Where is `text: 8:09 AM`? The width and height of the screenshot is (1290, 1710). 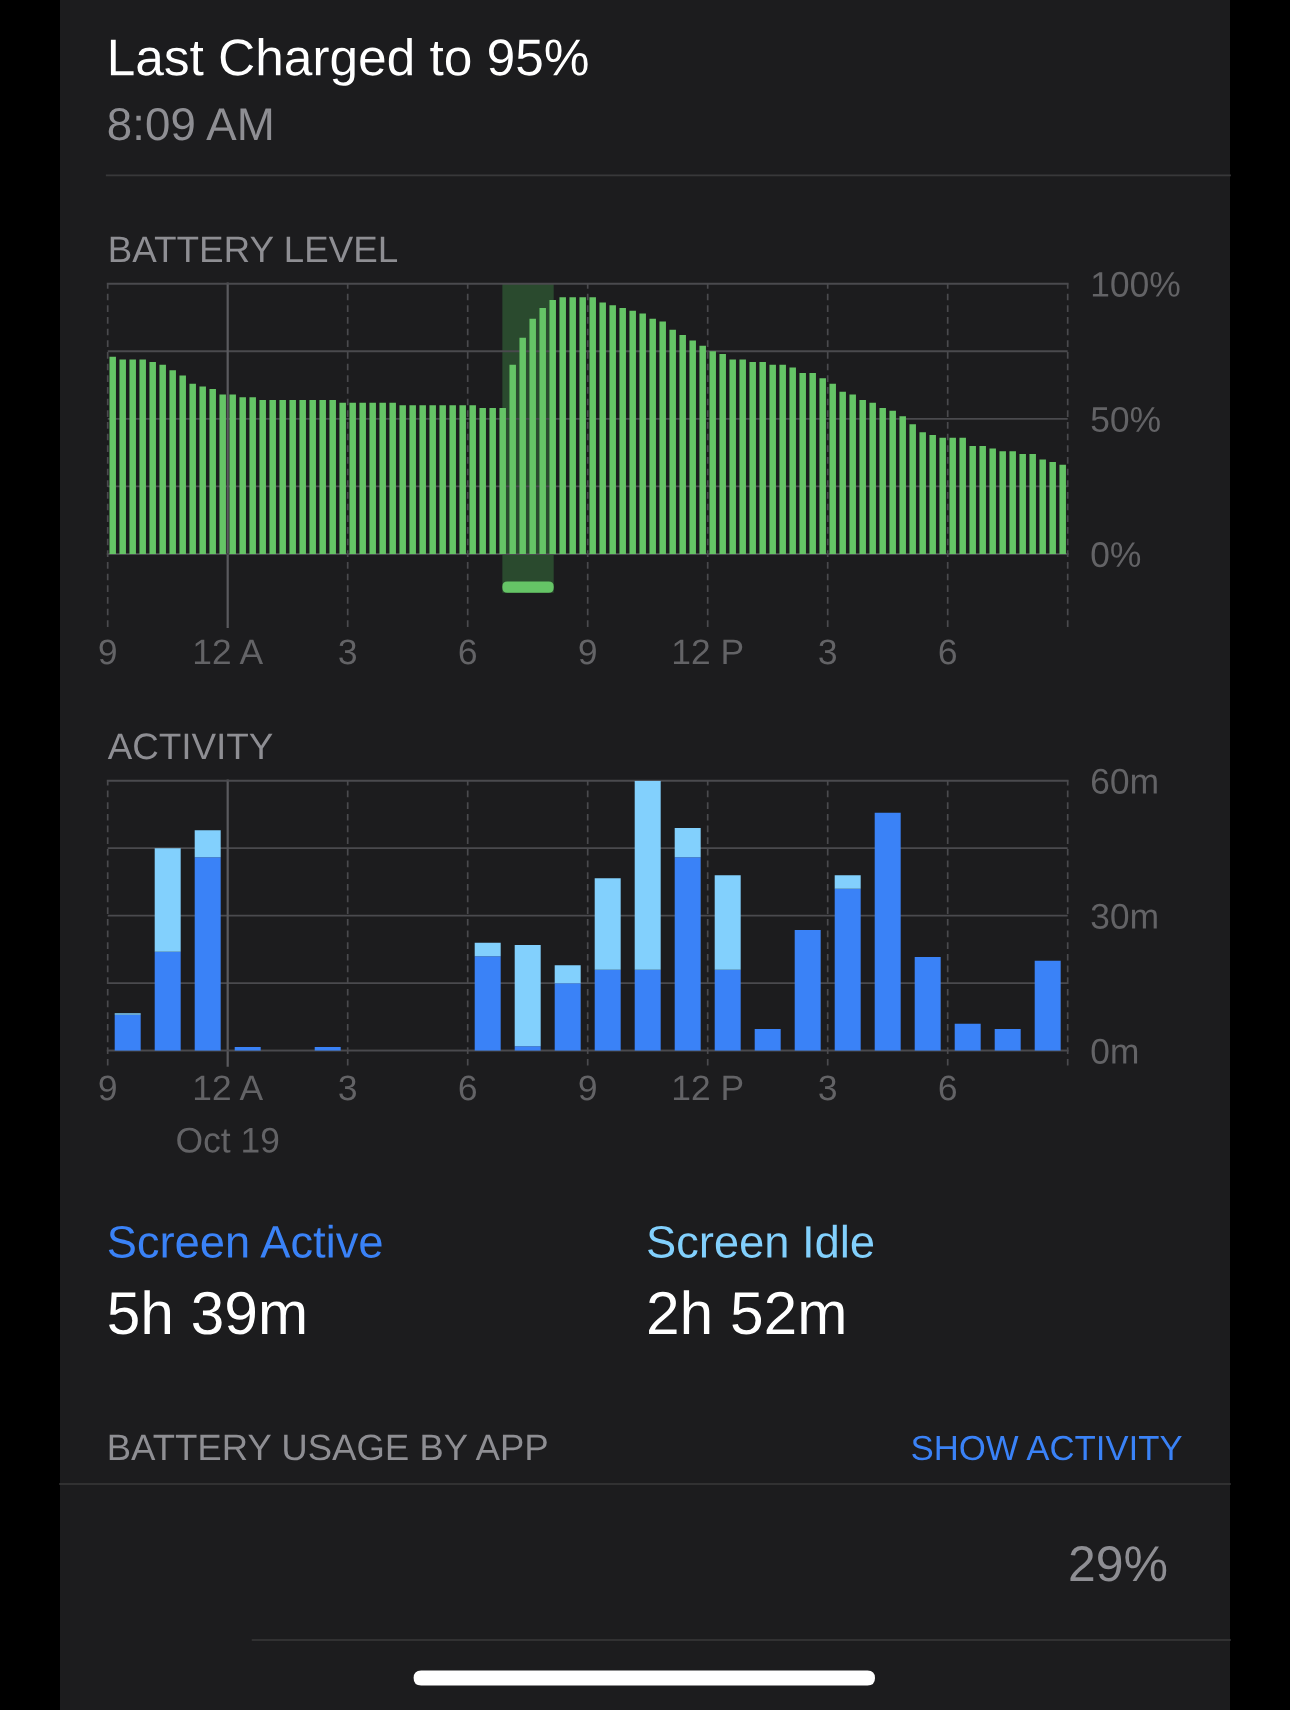
text: 8:09 AM is located at coordinates (190, 124).